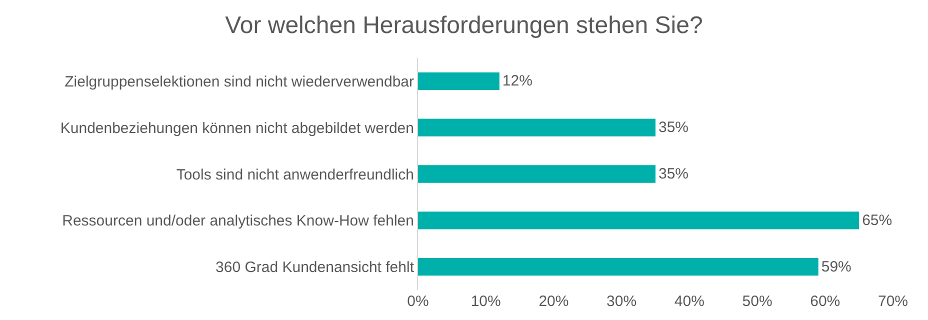  Describe the element at coordinates (238, 221) in the screenshot. I see `y-tick-label: Ressourcen und/oder analytisches Know-How fehlen` at that location.